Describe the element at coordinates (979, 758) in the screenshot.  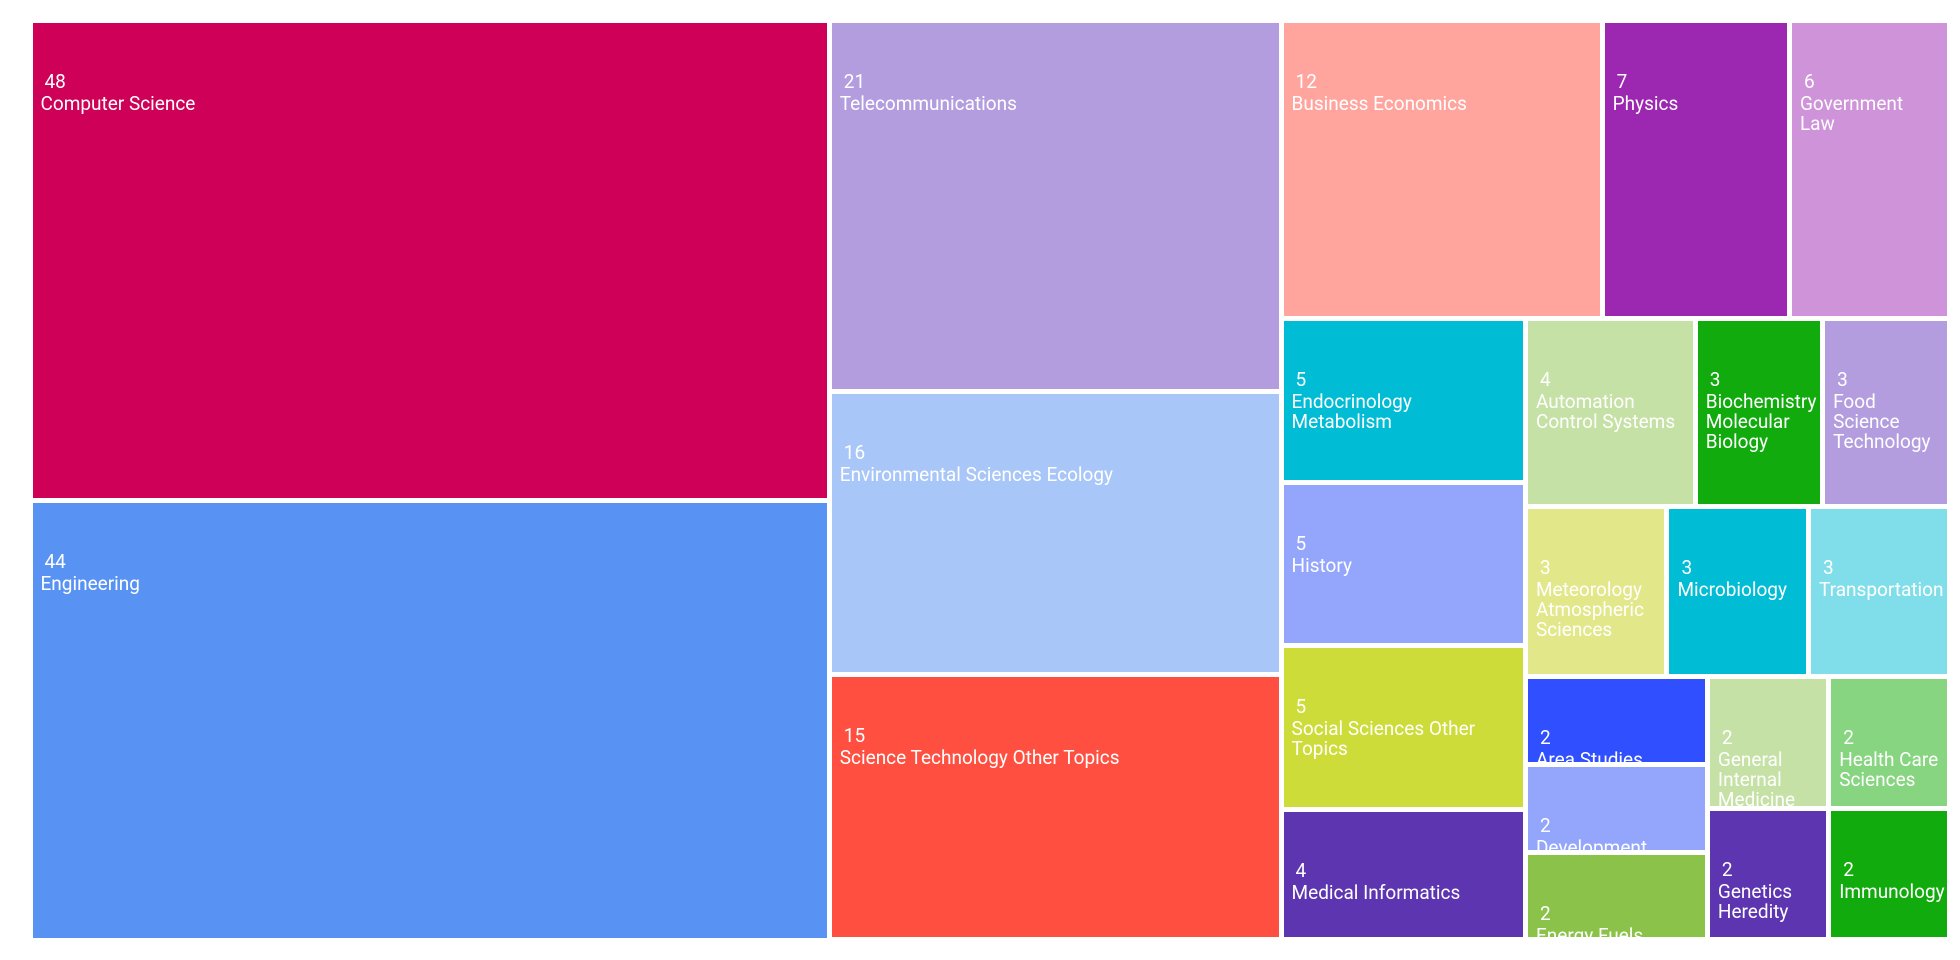
I see `category-label: Science Technology Other Topics` at that location.